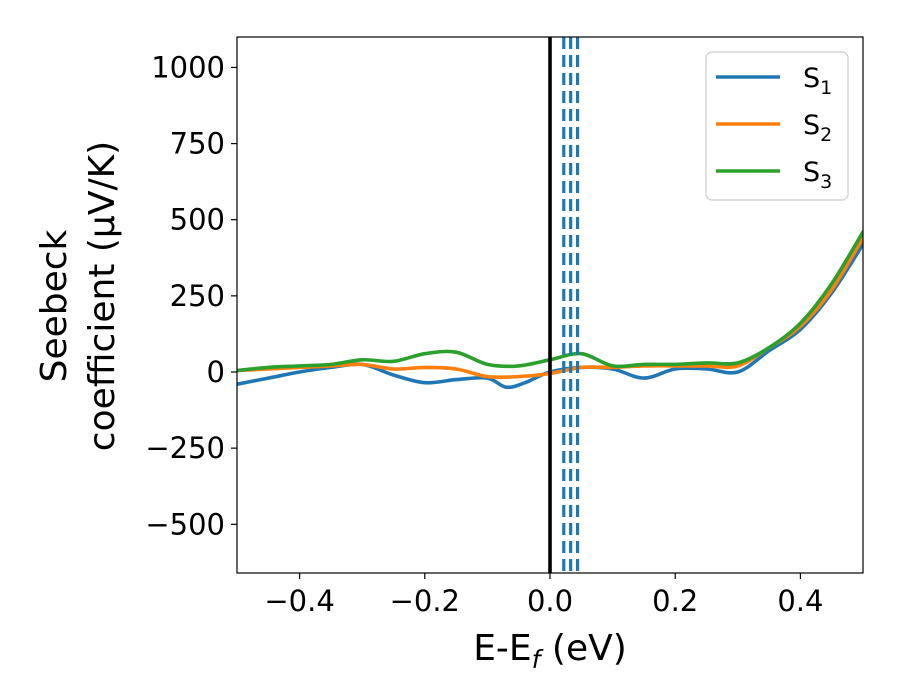 This screenshot has height=700, width=900. I want to click on legend-box, so click(777, 126).